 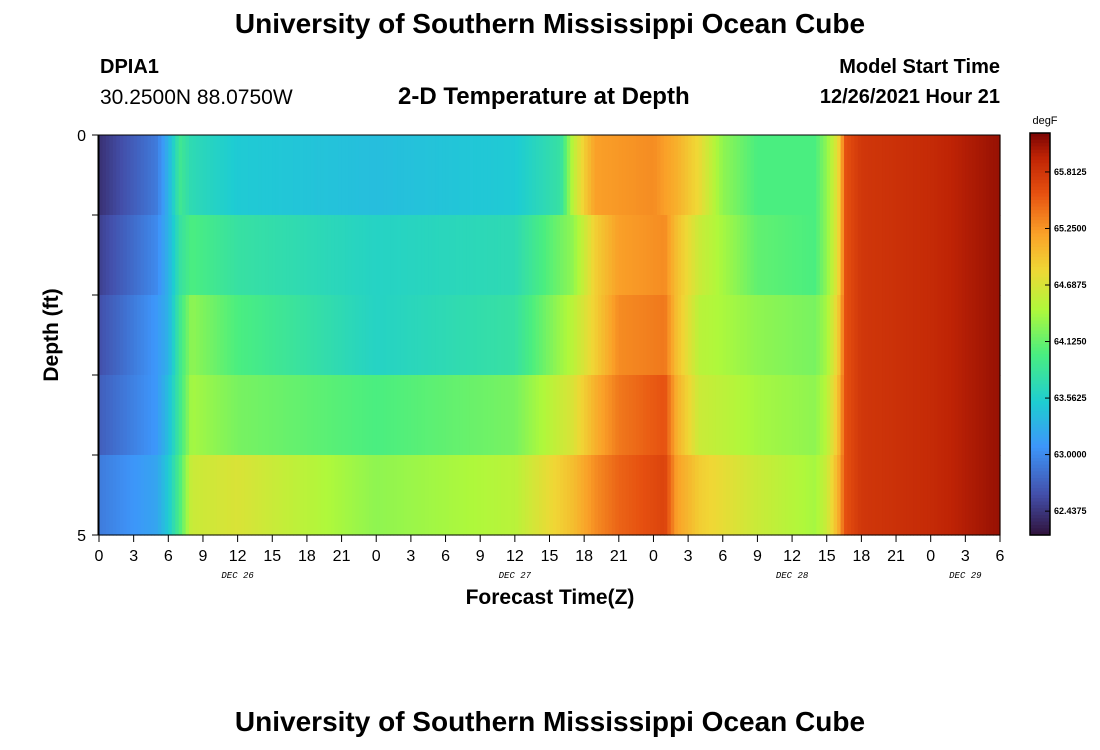 What do you see at coordinates (792, 576) in the screenshot?
I see `date-label: DEC 28` at bounding box center [792, 576].